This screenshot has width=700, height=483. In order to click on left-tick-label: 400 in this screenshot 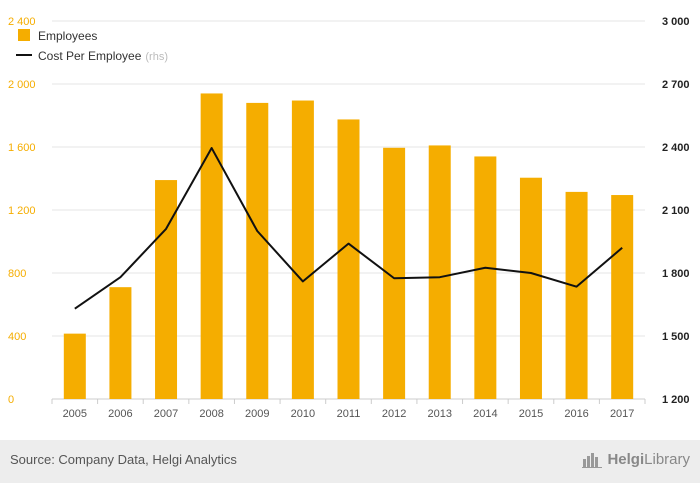, I will do `click(17, 337)`.